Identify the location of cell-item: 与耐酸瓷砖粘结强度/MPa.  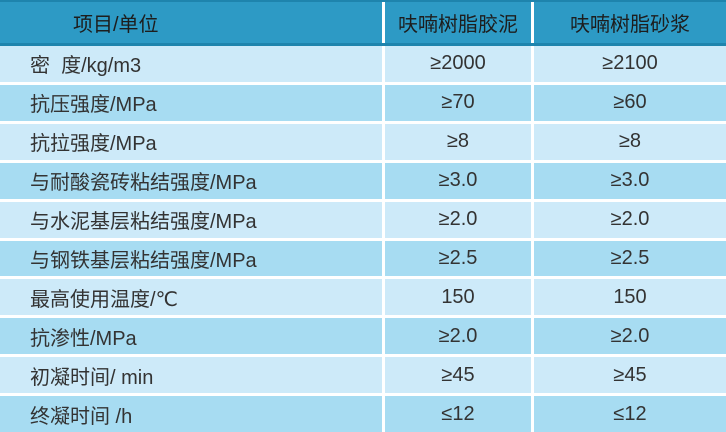
(192, 180).